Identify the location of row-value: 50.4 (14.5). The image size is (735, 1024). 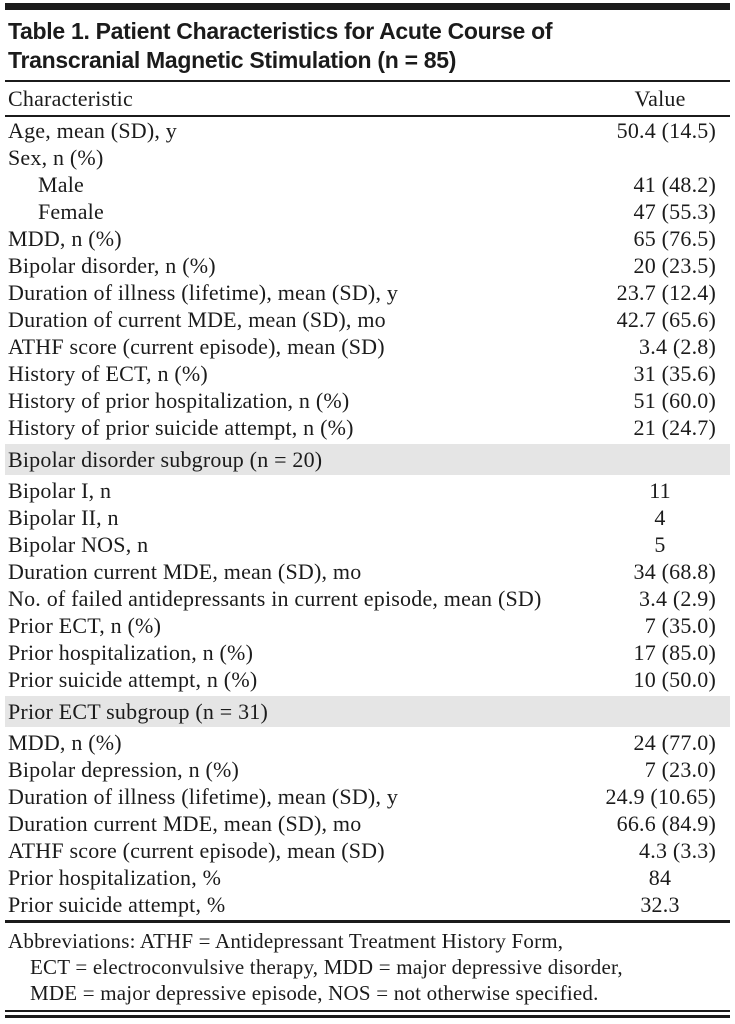
(666, 130).